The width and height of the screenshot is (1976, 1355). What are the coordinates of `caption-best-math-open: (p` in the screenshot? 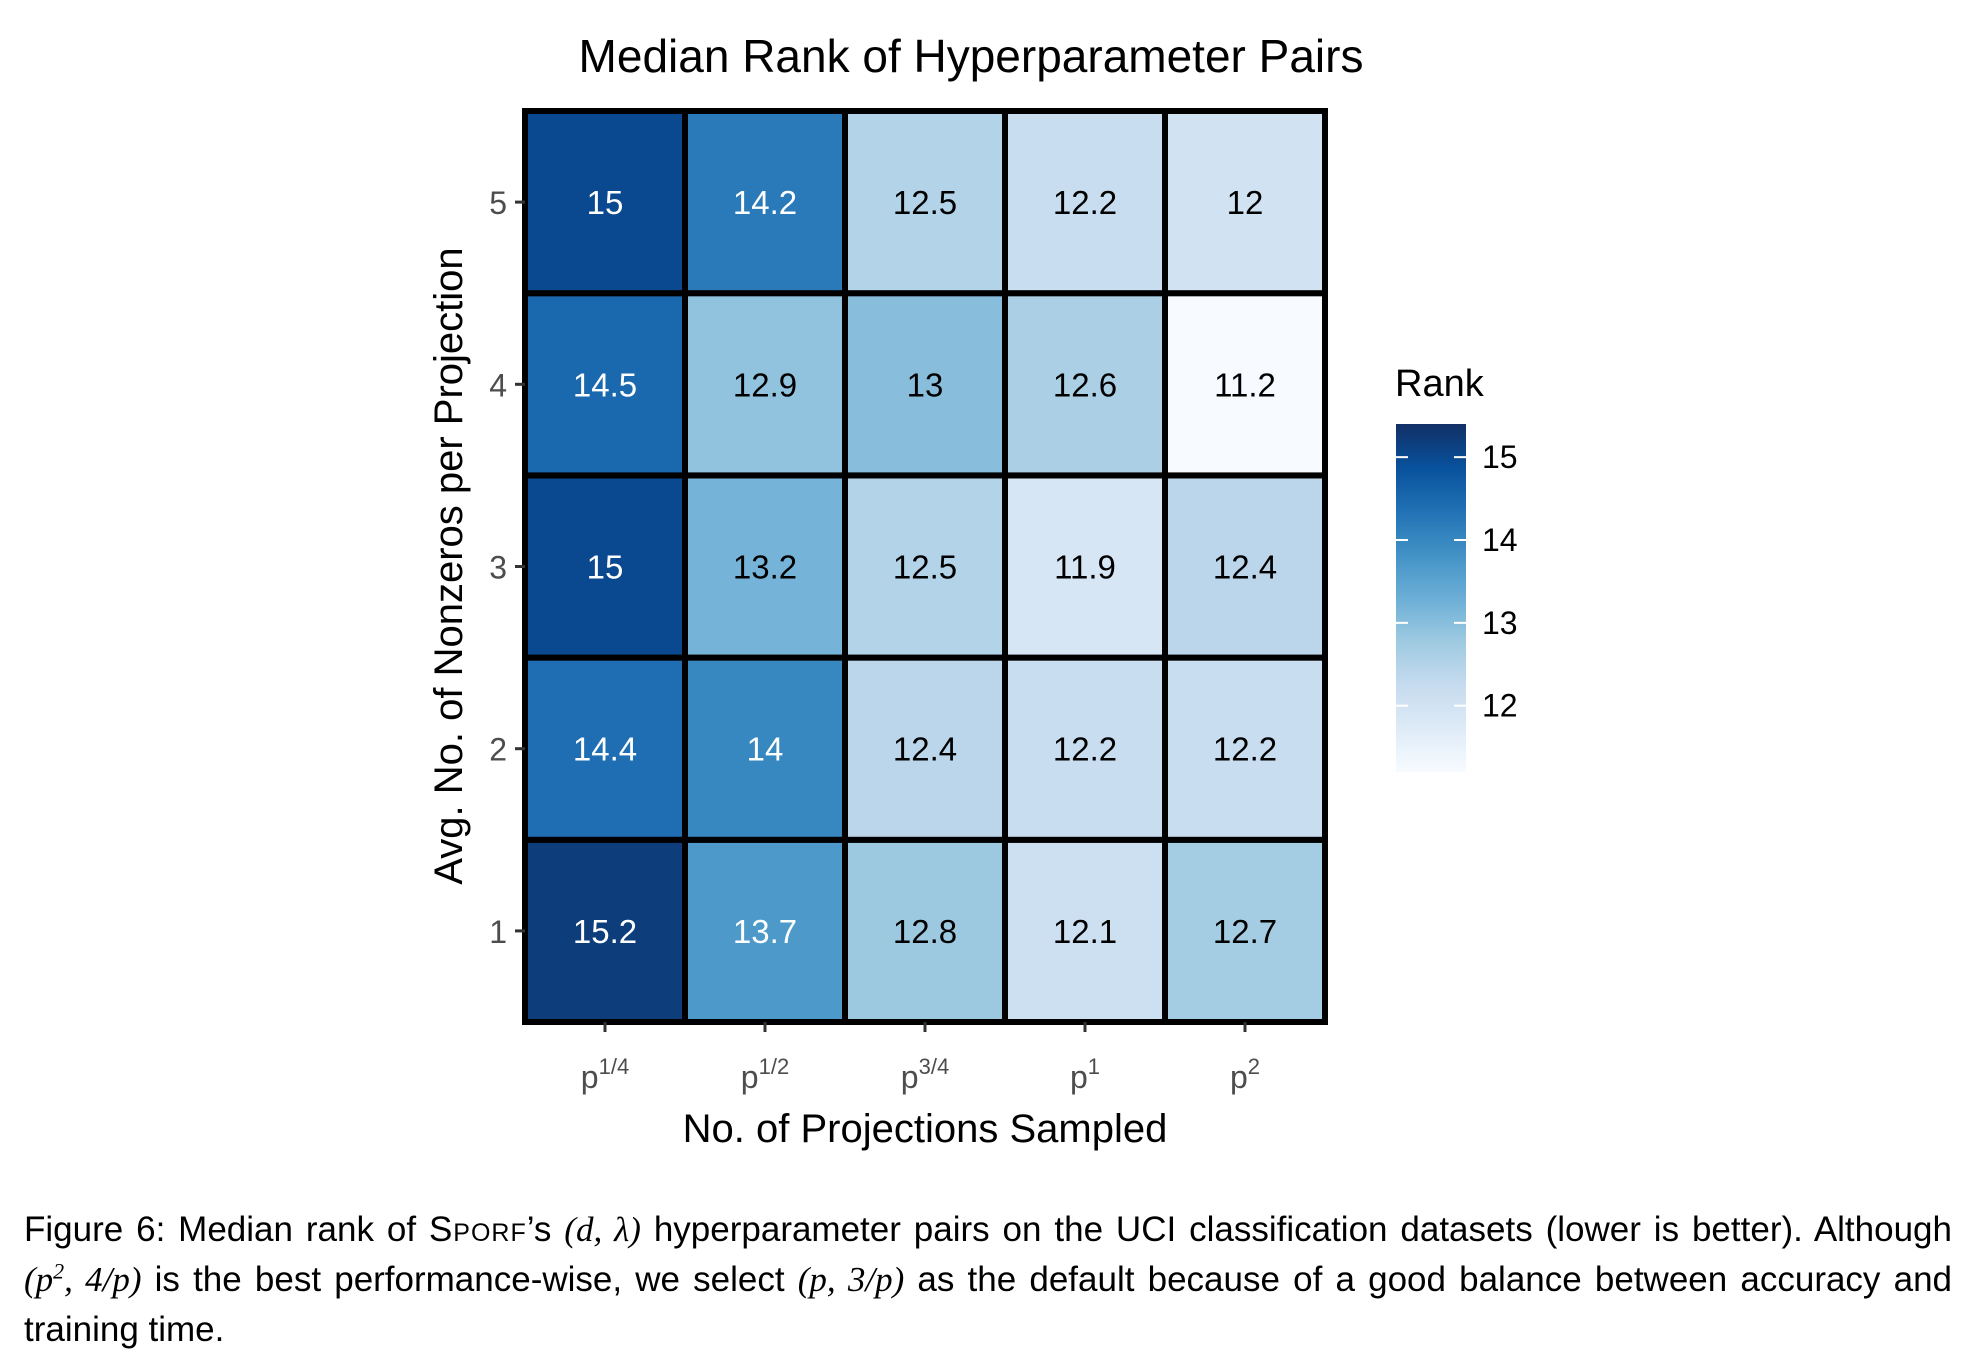 It's located at (39, 1279).